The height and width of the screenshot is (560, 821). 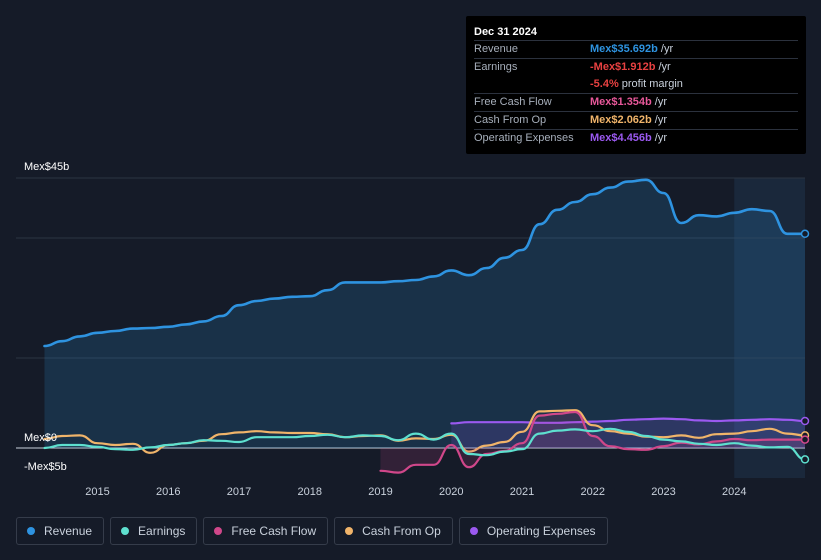 I want to click on free-cash-flow-dot-icon, so click(x=218, y=531).